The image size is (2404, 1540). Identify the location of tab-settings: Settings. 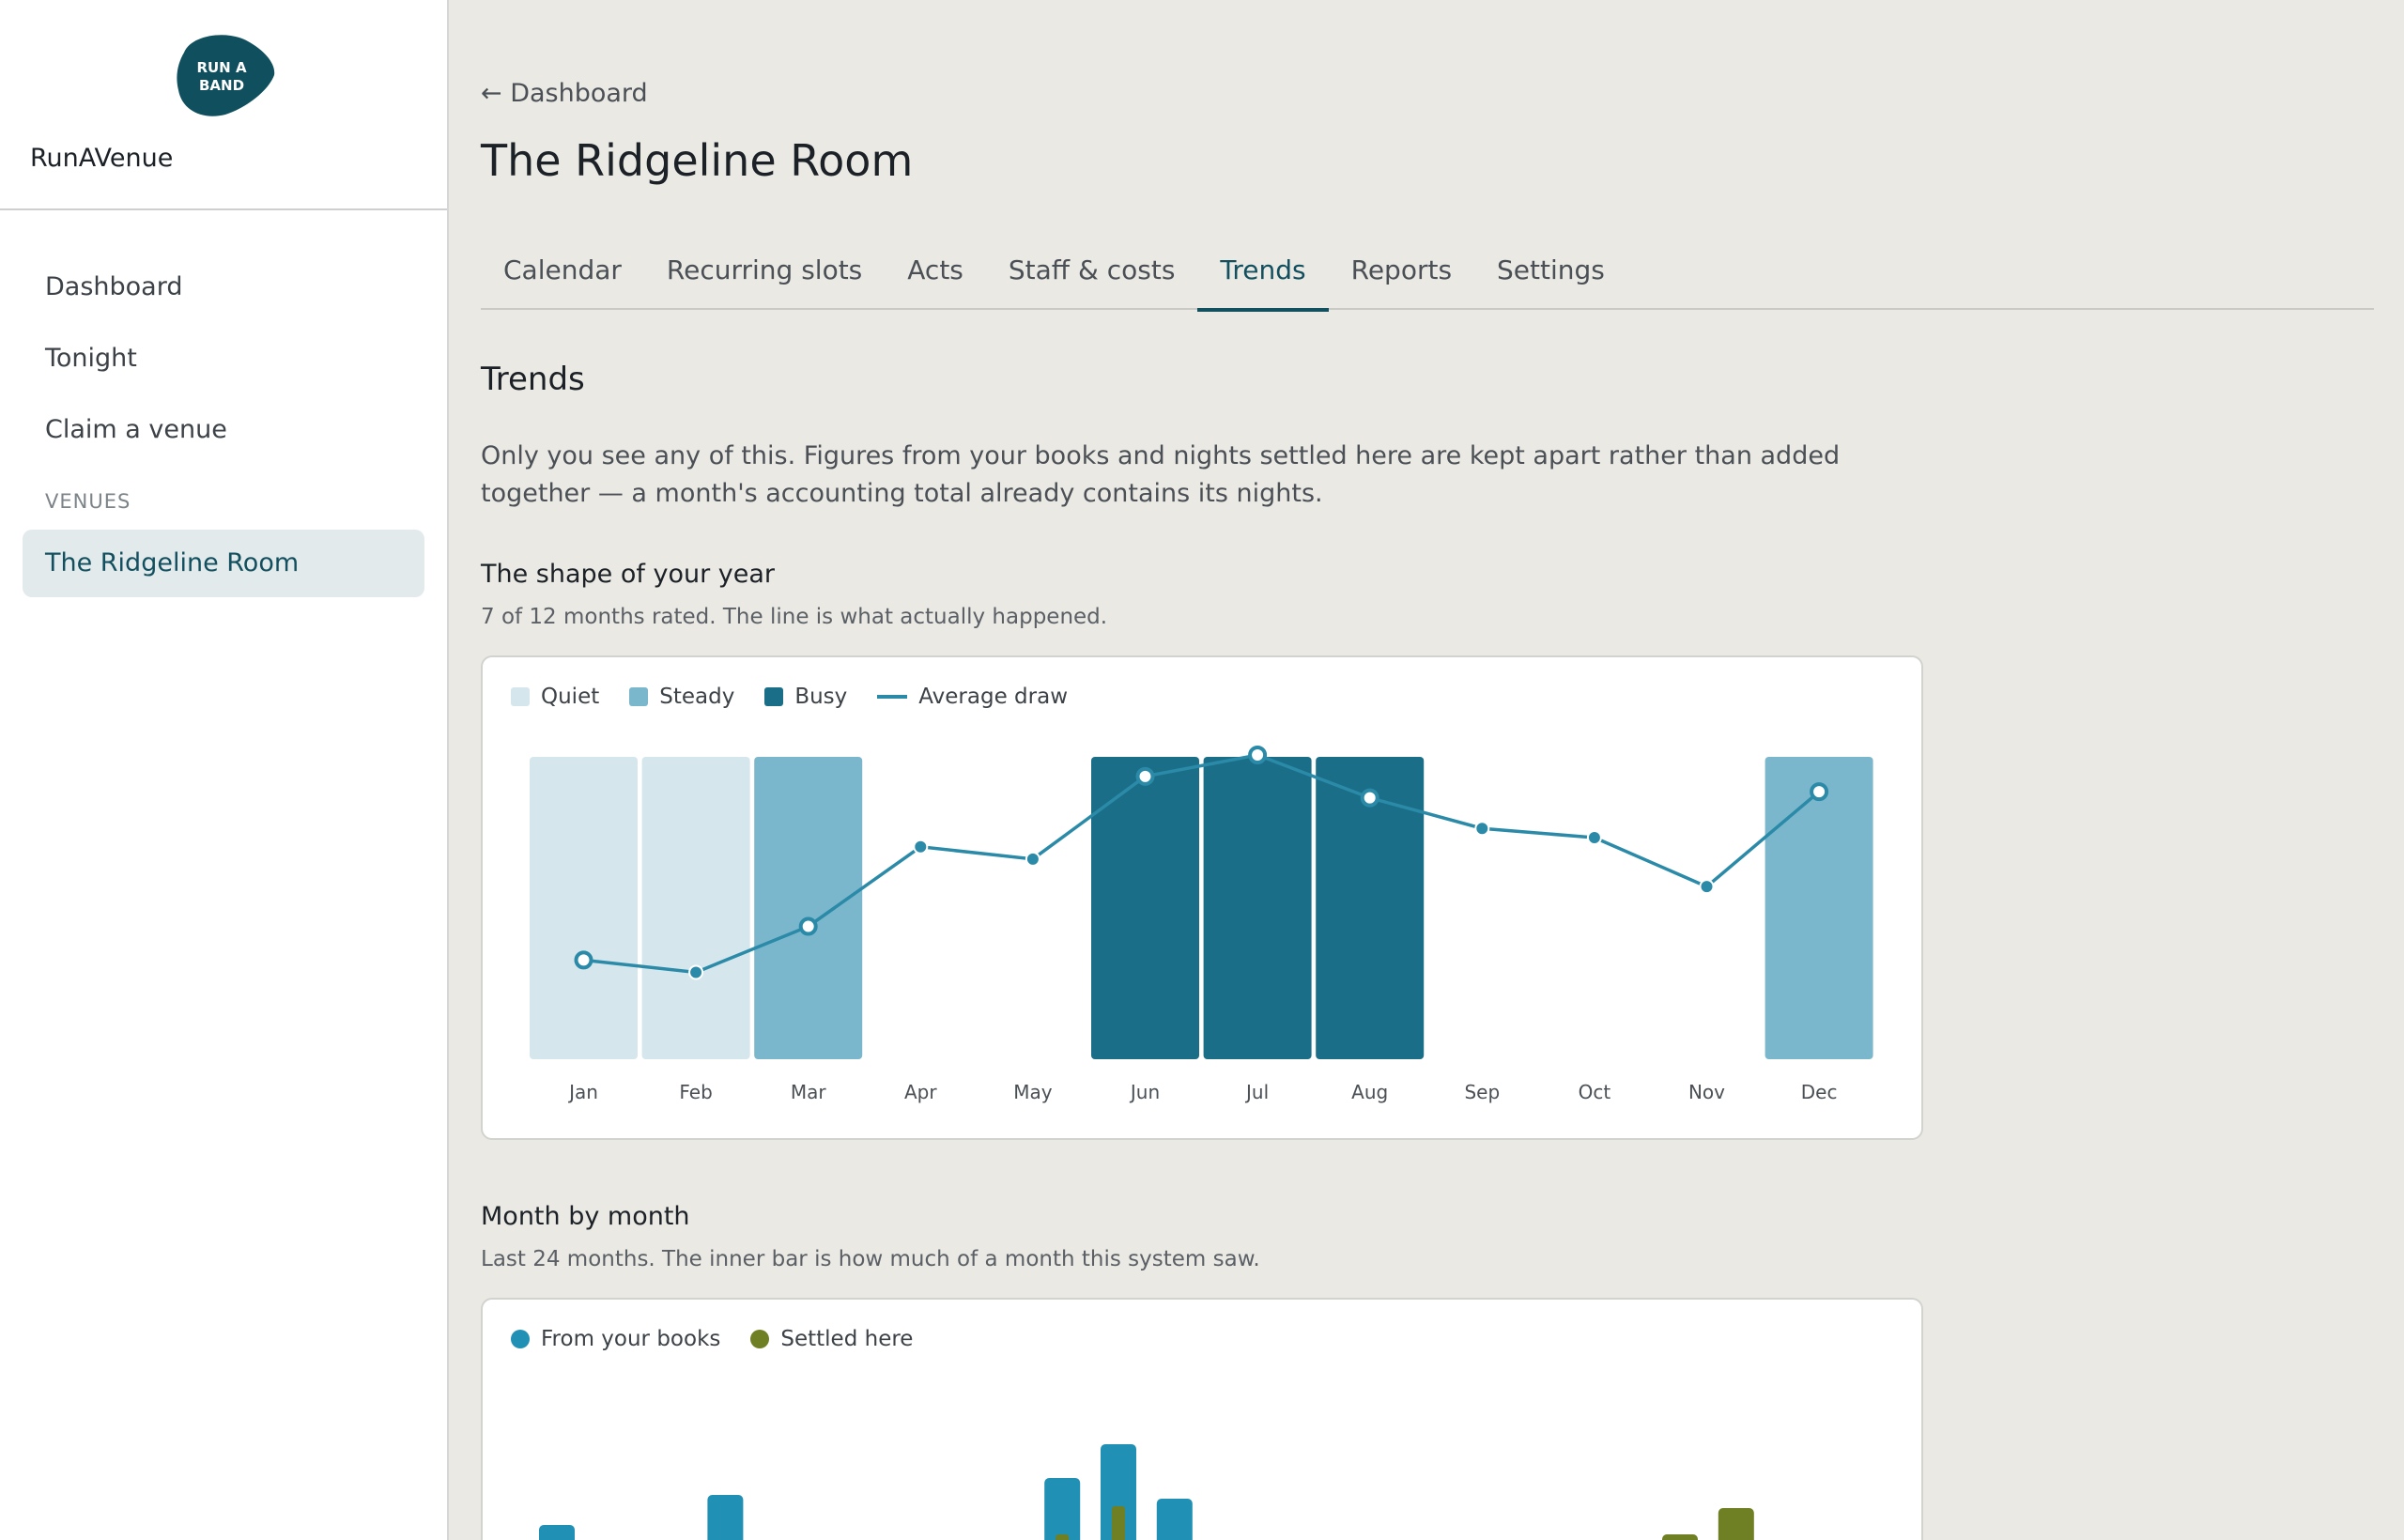
(1551, 269).